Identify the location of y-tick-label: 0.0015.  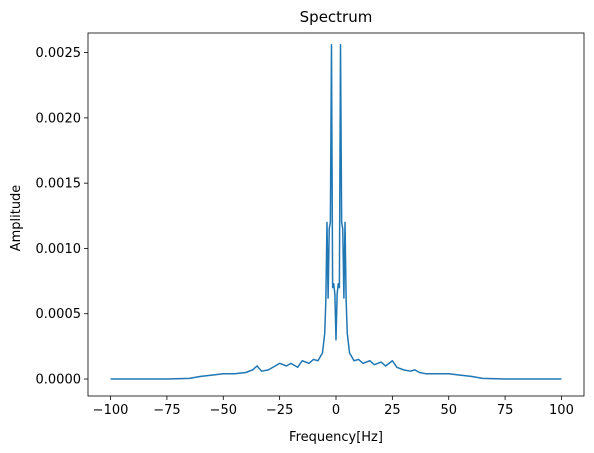
(59, 184).